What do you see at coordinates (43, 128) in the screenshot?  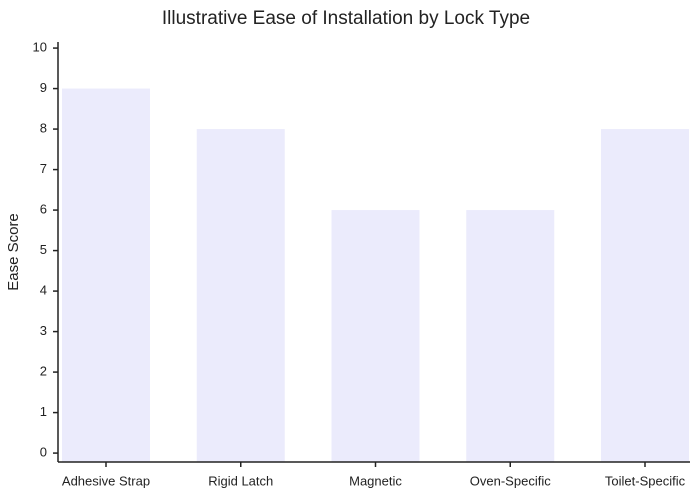 I see `y-tick-label: 8` at bounding box center [43, 128].